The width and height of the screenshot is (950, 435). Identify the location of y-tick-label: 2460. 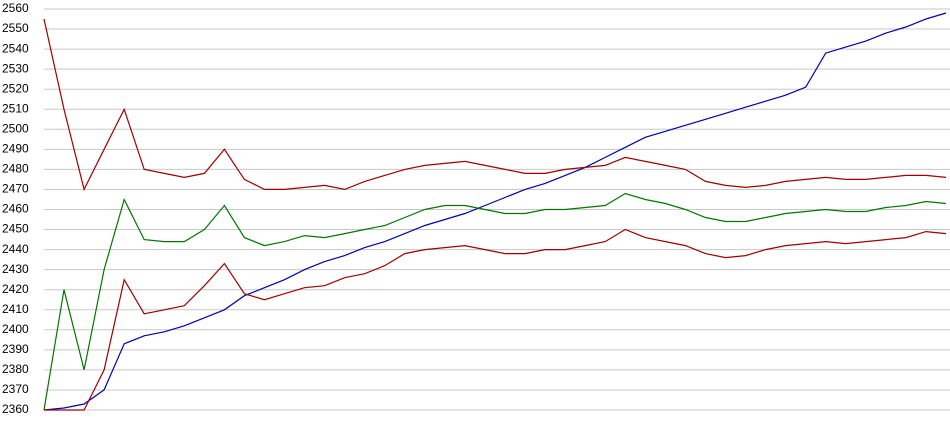
(15, 209).